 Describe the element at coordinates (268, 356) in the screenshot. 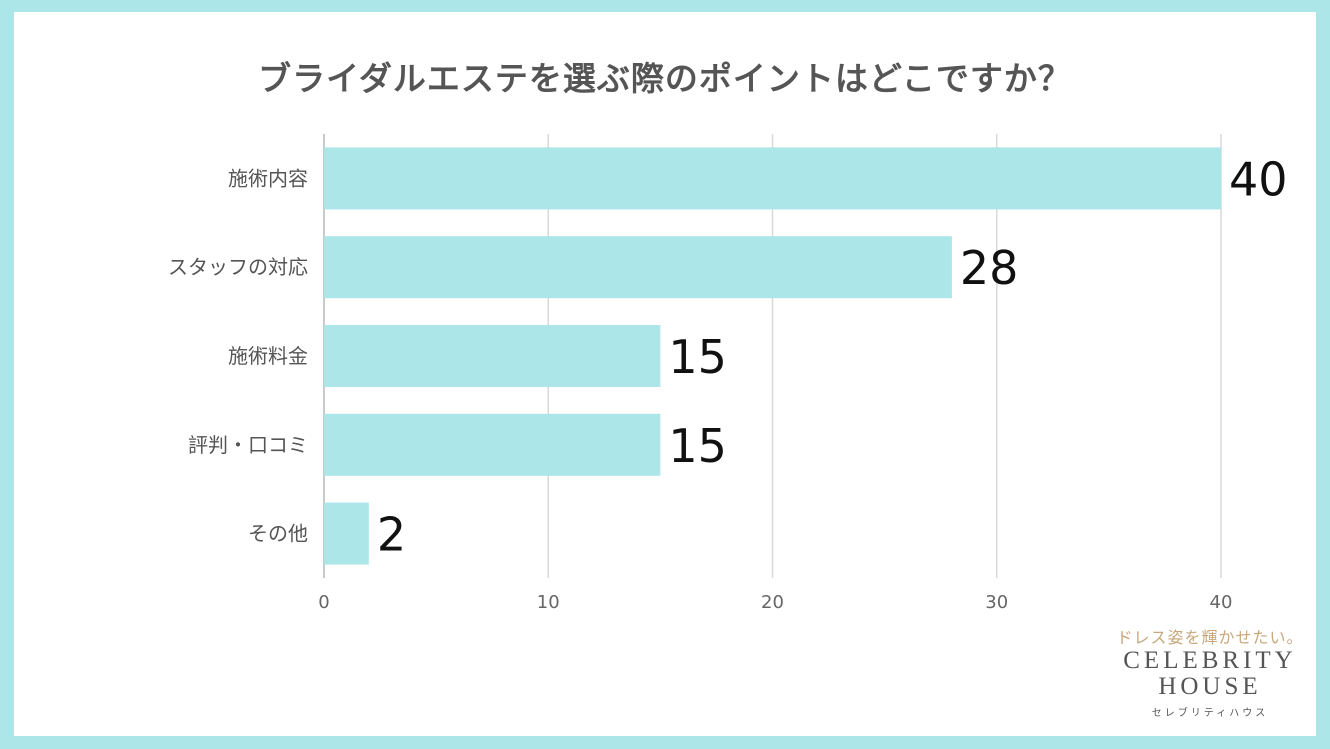

I see `category-label: 施術料金` at that location.